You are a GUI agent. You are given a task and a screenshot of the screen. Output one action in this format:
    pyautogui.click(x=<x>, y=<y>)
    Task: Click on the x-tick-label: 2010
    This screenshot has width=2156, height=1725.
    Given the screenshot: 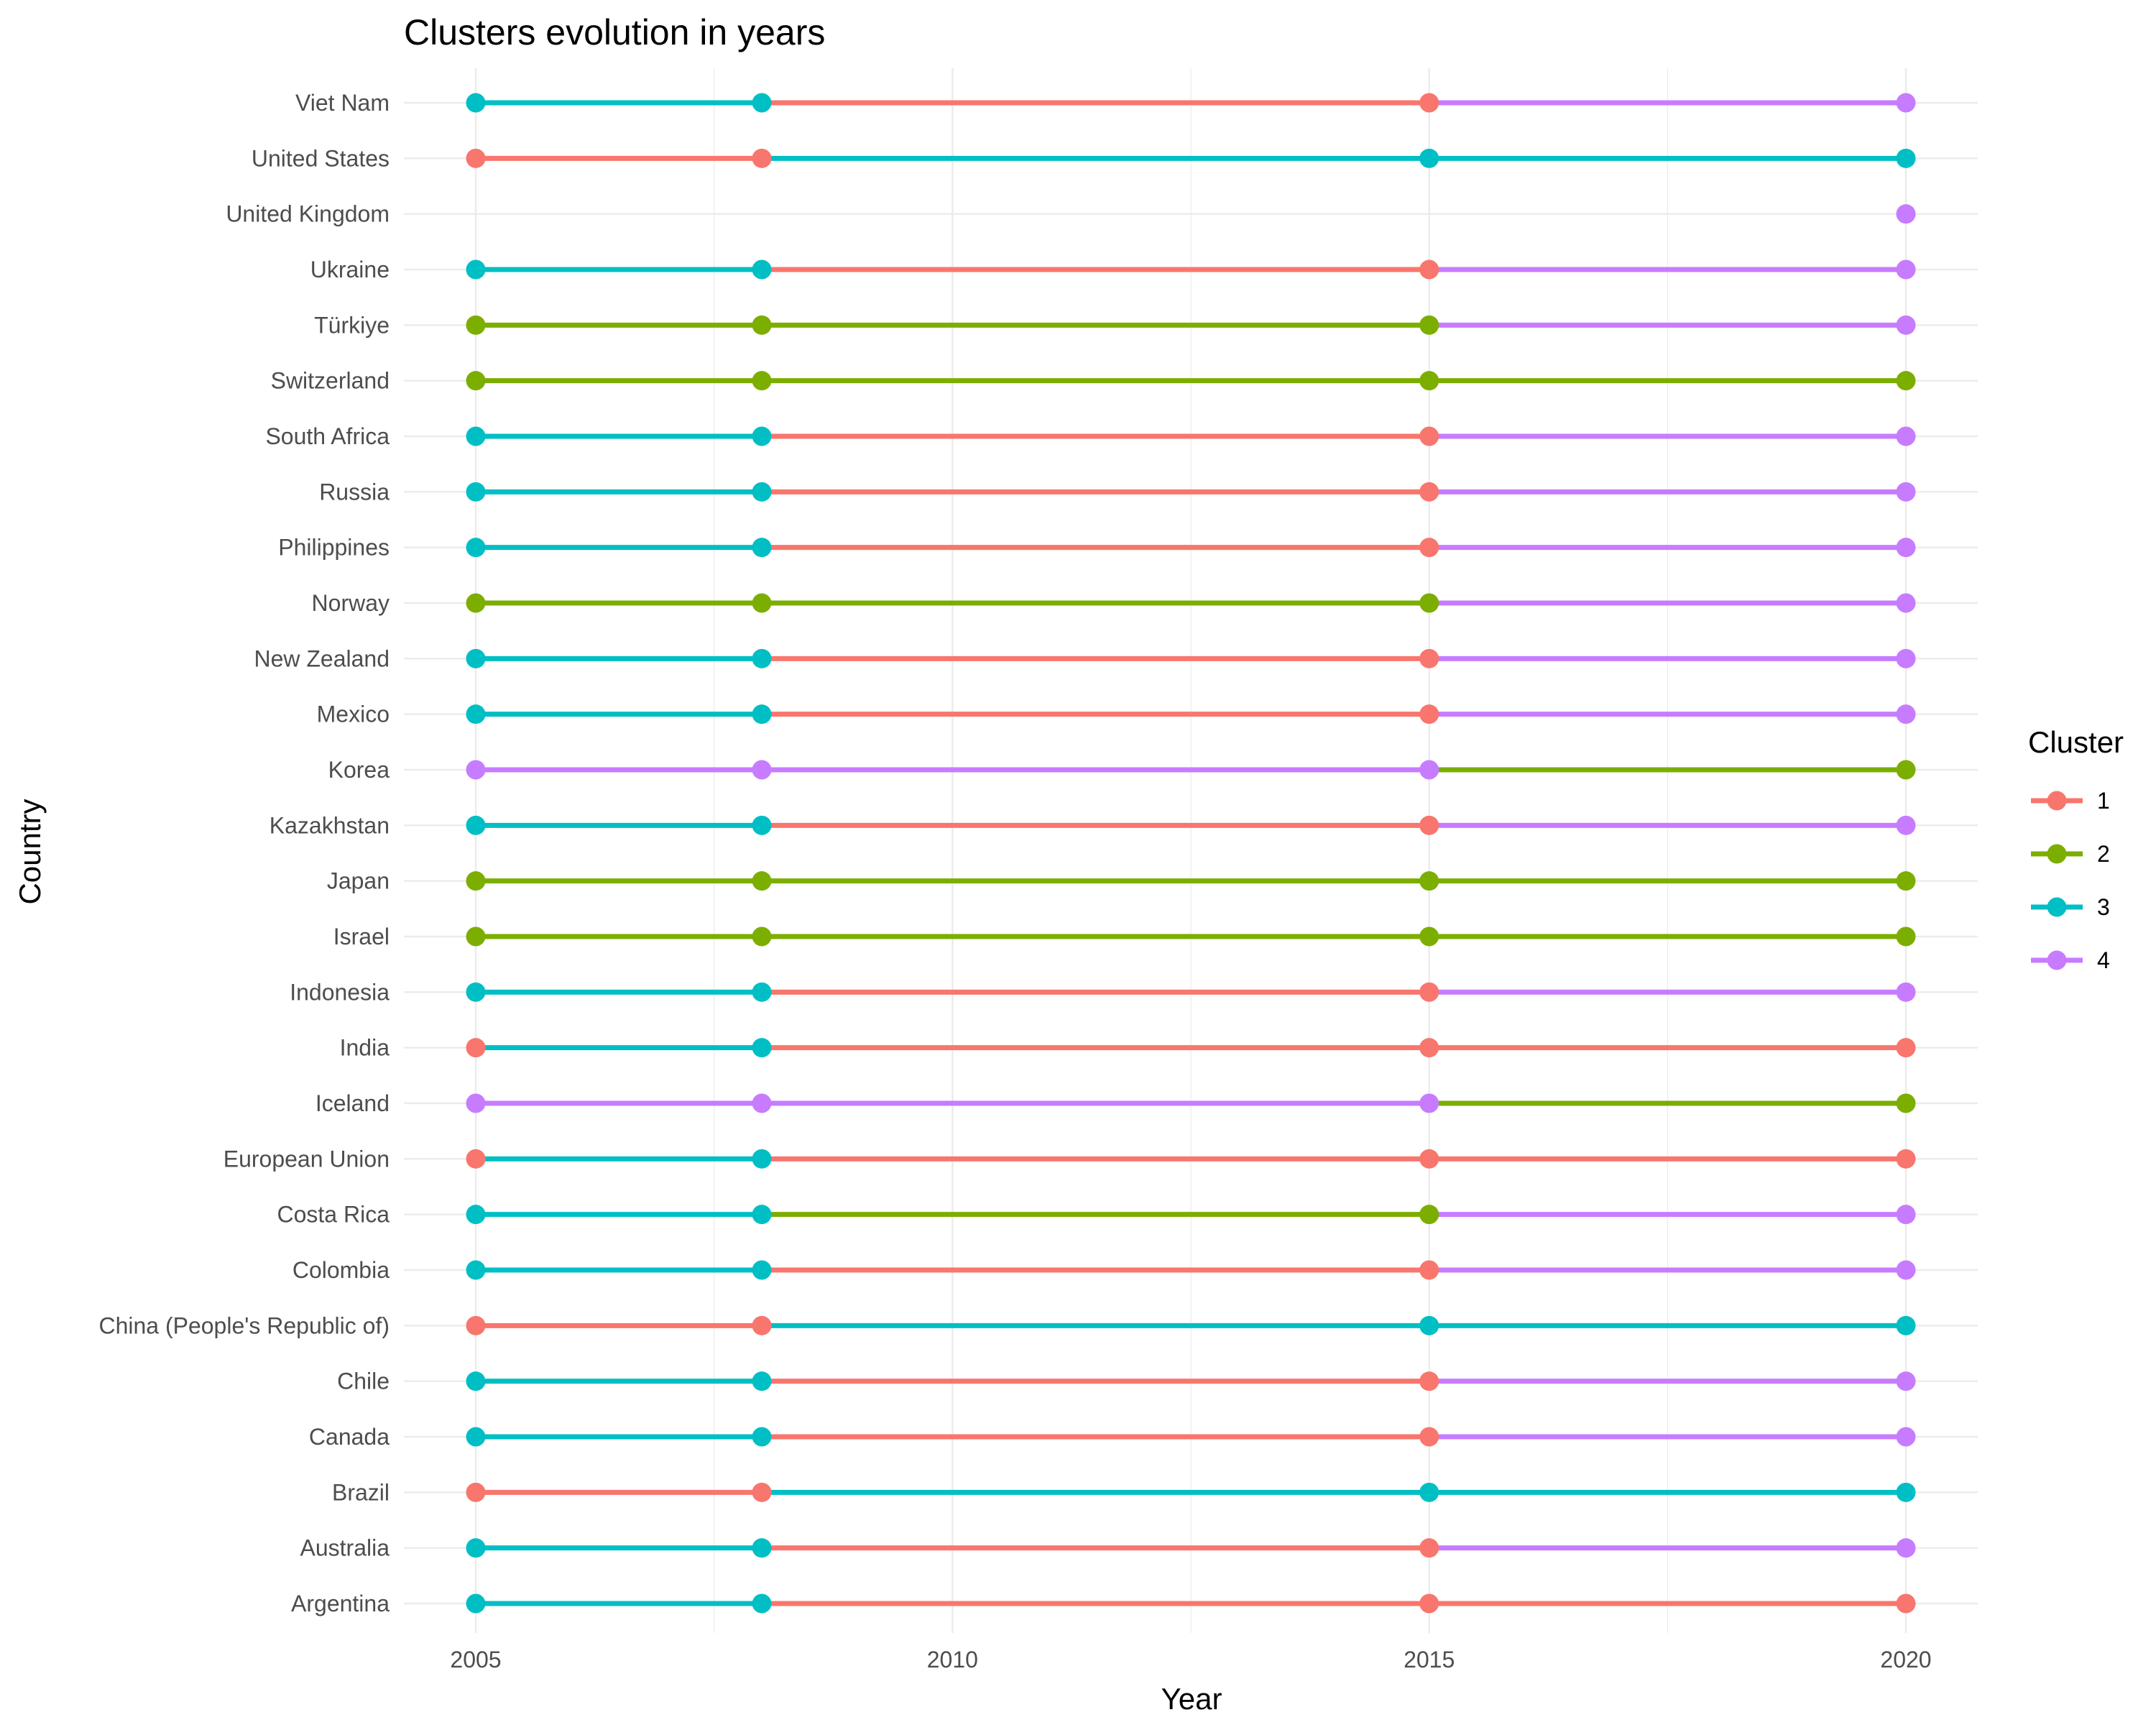 What is the action you would take?
    pyautogui.click(x=952, y=1660)
    